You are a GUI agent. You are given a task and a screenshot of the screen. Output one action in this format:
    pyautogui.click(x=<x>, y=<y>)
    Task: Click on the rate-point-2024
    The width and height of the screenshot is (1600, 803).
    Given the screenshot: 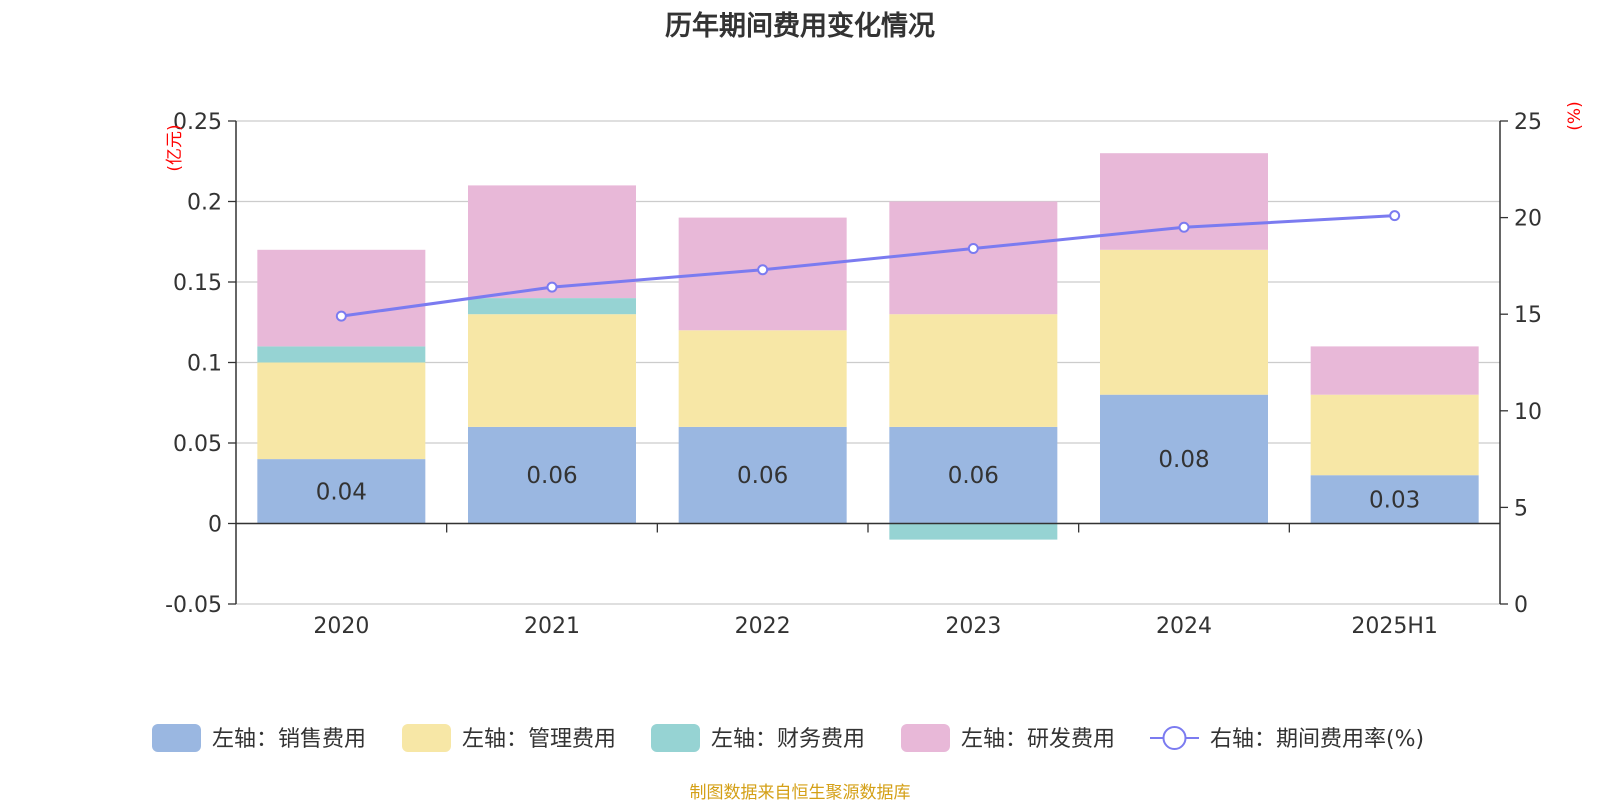 What is the action you would take?
    pyautogui.click(x=1184, y=227)
    